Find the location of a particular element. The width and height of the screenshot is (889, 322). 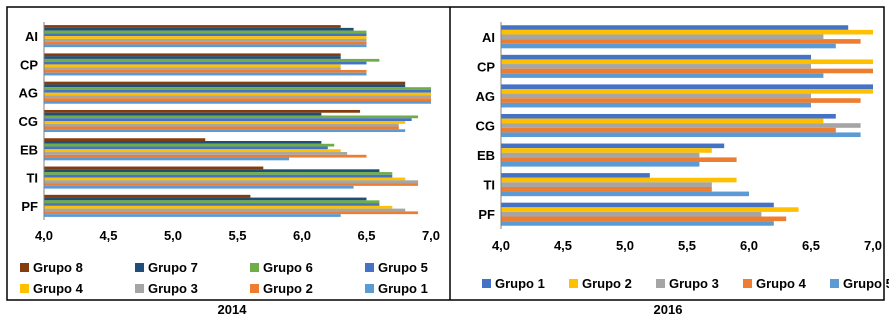

bar-grupo-6-cp is located at coordinates (212, 60).